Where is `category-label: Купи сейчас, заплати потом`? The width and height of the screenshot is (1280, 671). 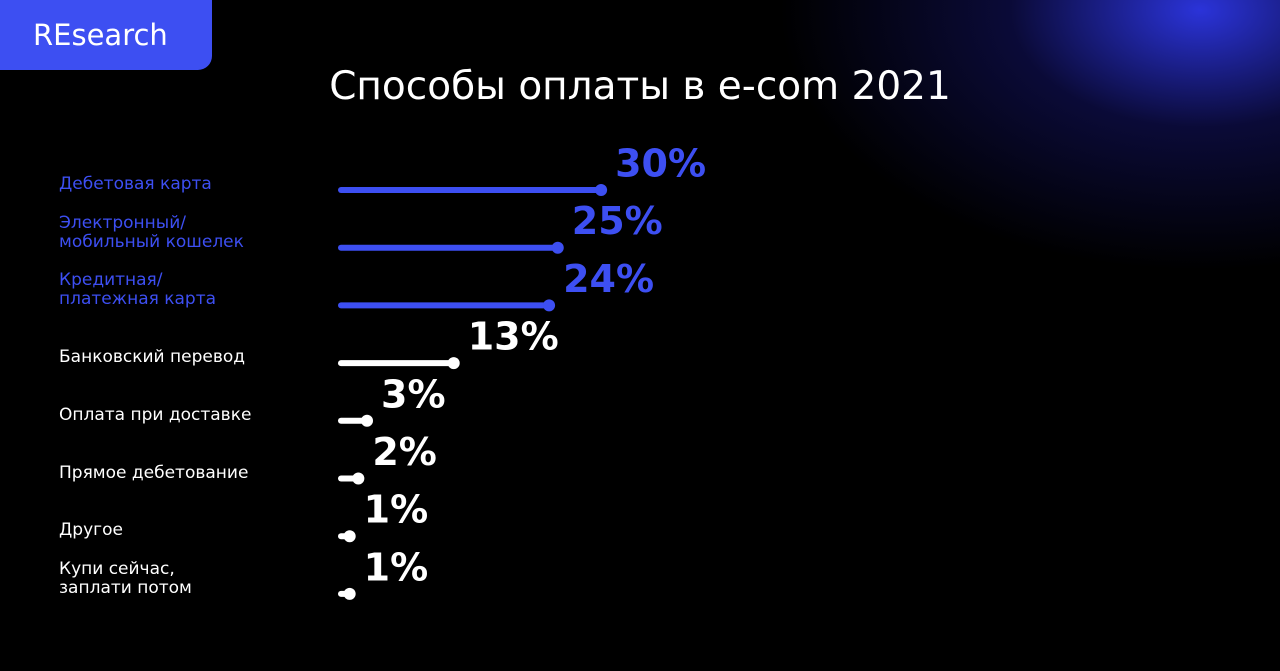
category-label: Купи сейчас, заплати потом is located at coordinates (125, 578).